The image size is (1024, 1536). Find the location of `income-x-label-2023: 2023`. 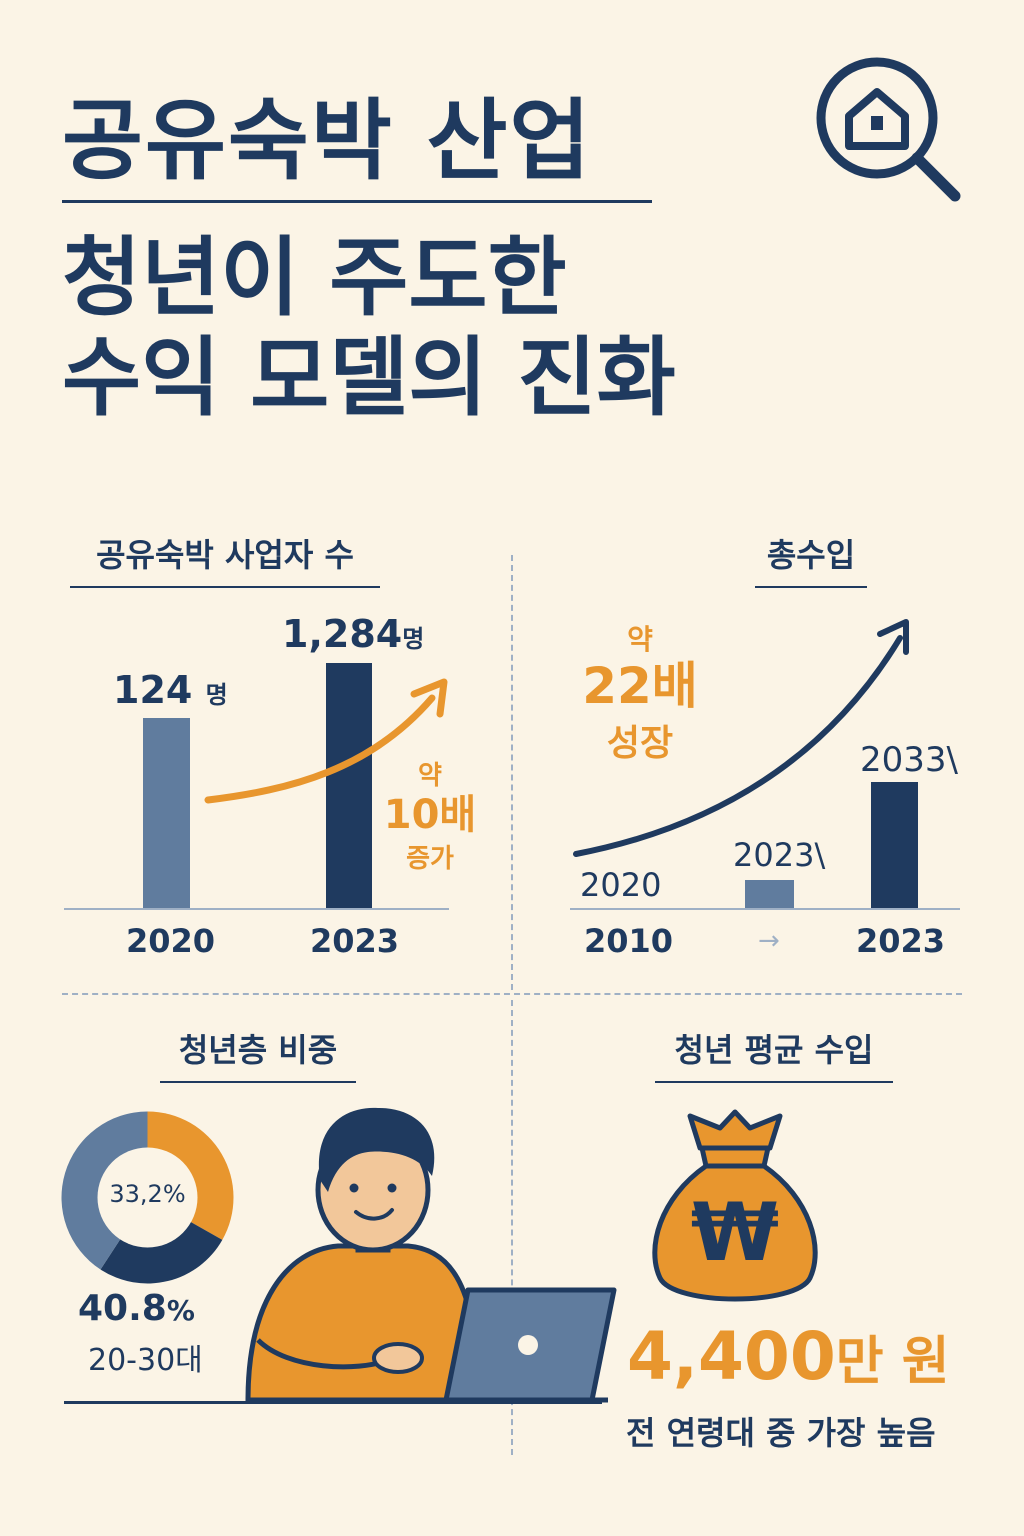

income-x-label-2023: 2023 is located at coordinates (901, 941).